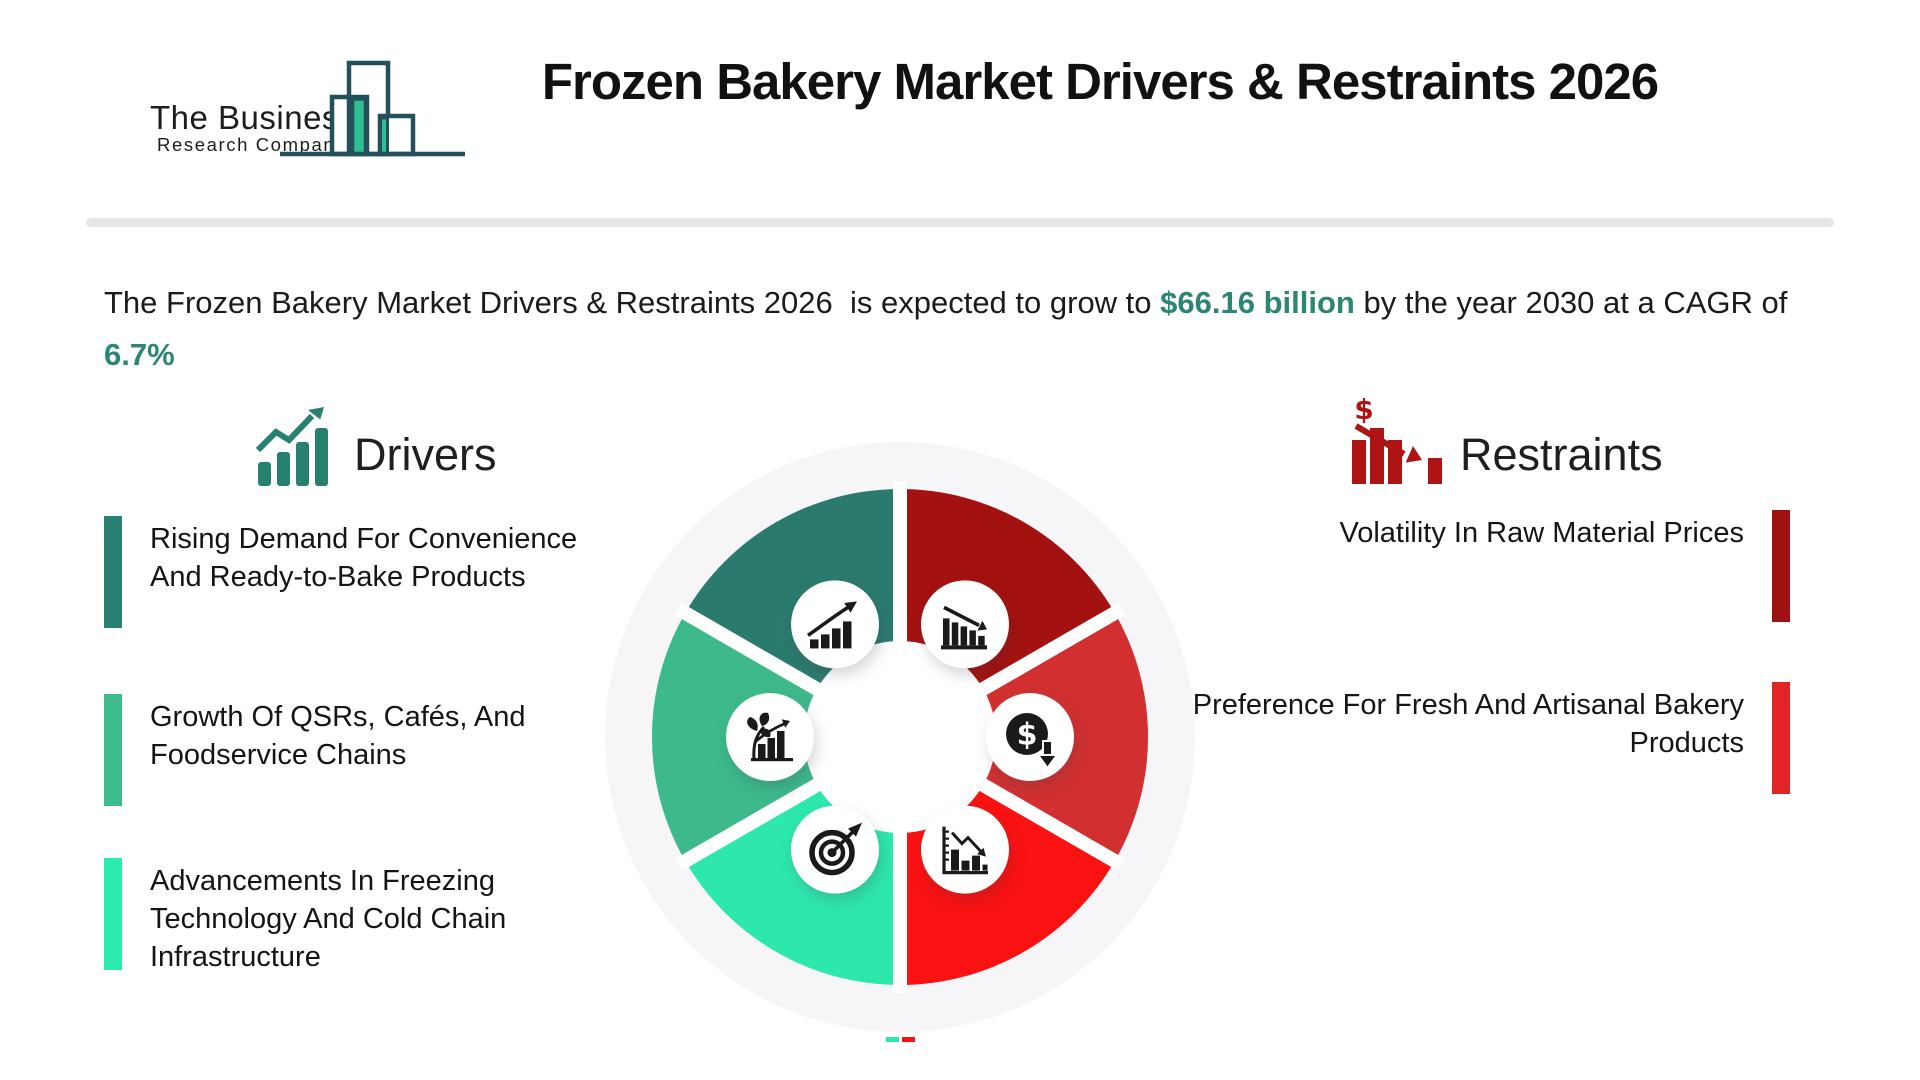  I want to click on logo-subtitle: Research Company, so click(252, 144).